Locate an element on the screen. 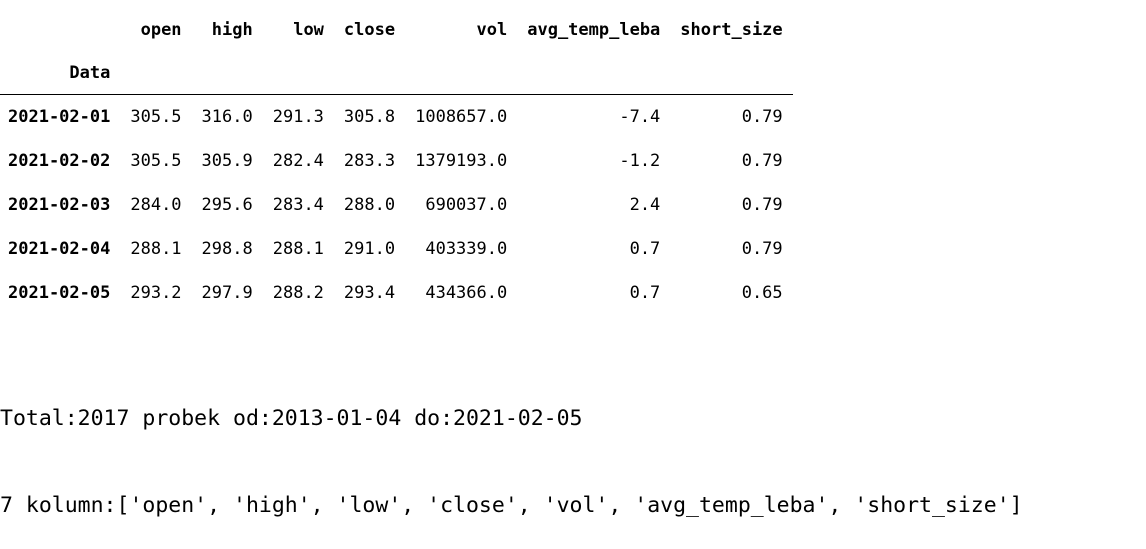 The width and height of the screenshot is (1146, 549). index-name-row: Data is located at coordinates (396, 73).